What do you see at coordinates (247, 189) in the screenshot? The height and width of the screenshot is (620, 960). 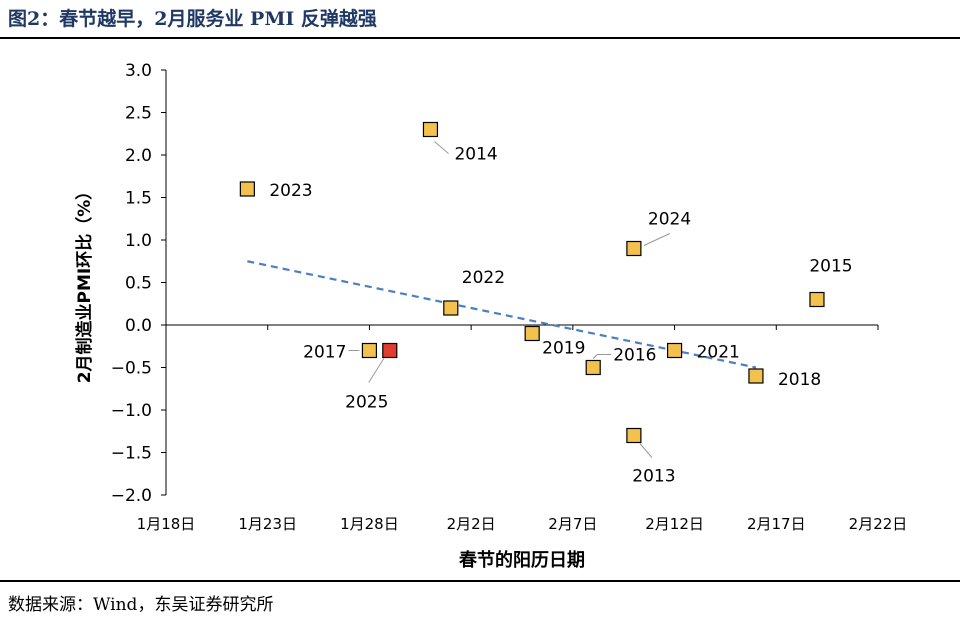 I see `point-2023` at bounding box center [247, 189].